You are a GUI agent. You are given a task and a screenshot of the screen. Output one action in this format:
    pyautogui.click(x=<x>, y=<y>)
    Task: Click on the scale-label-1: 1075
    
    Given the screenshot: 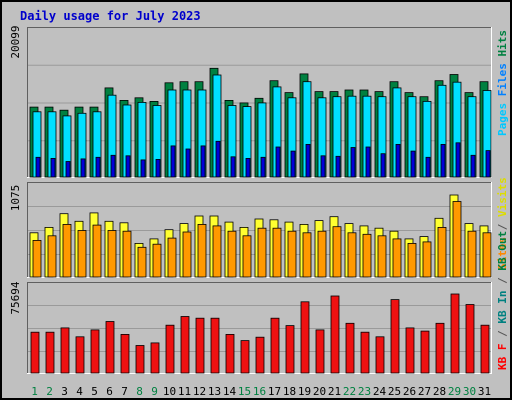 What is the action you would take?
    pyautogui.click(x=15, y=198)
    